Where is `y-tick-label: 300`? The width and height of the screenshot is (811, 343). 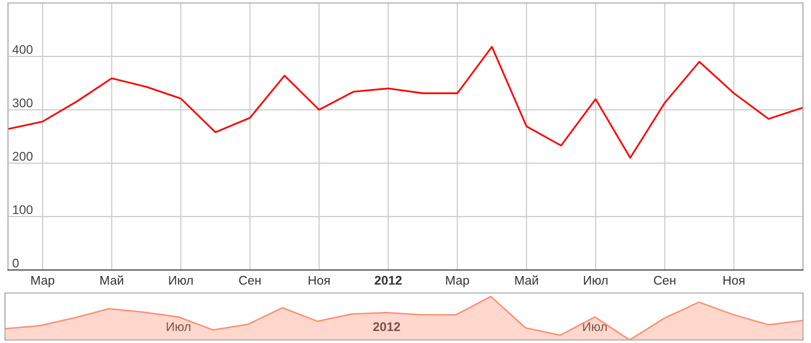
y-tick-label: 300 is located at coordinates (22, 103).